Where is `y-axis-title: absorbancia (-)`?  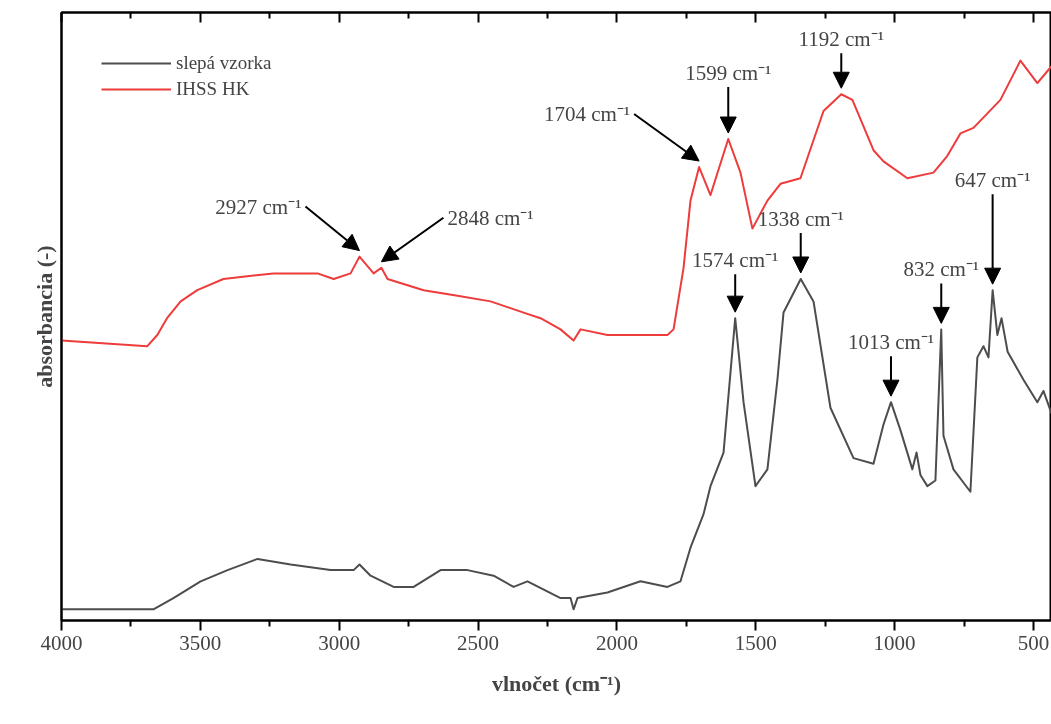 y-axis-title: absorbancia (-) is located at coordinates (44, 316).